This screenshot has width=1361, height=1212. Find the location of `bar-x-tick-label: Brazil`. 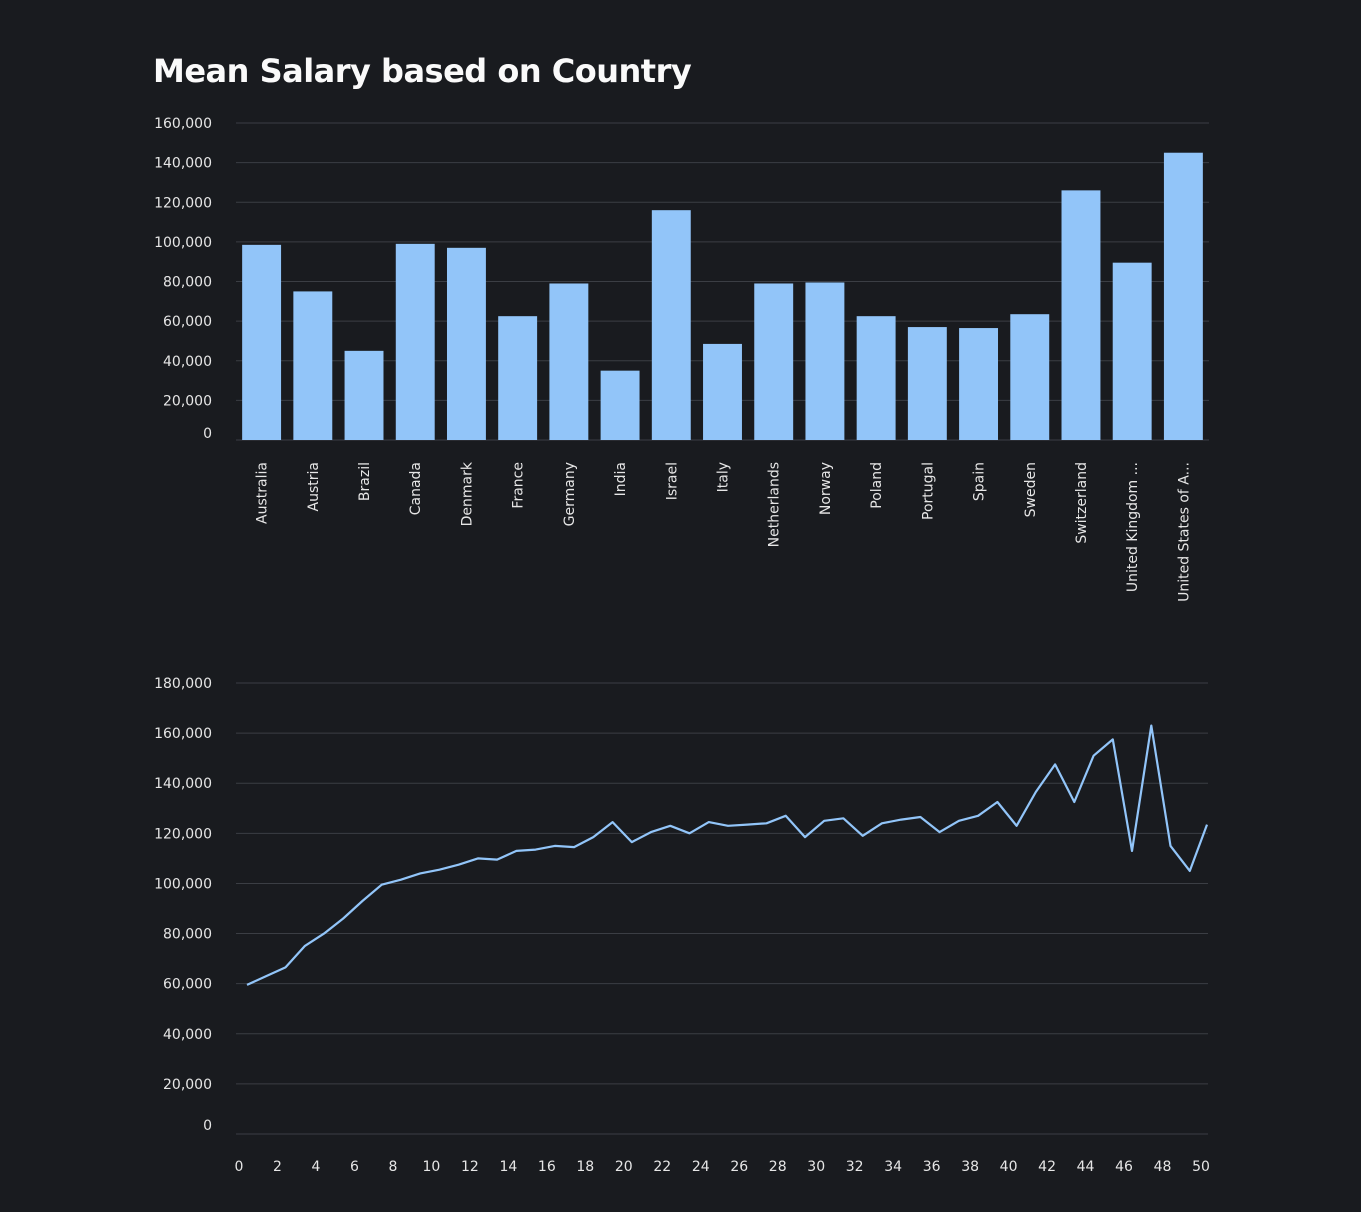

bar-x-tick-label: Brazil is located at coordinates (365, 481).